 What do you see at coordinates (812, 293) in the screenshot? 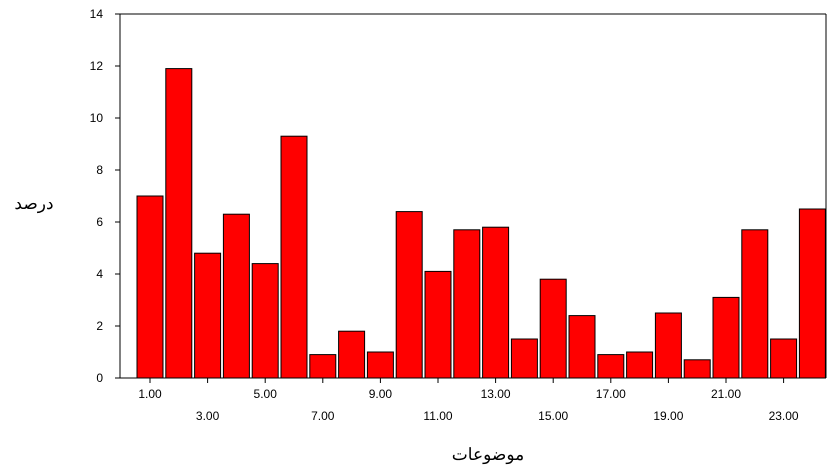
I see `bar-24.00` at bounding box center [812, 293].